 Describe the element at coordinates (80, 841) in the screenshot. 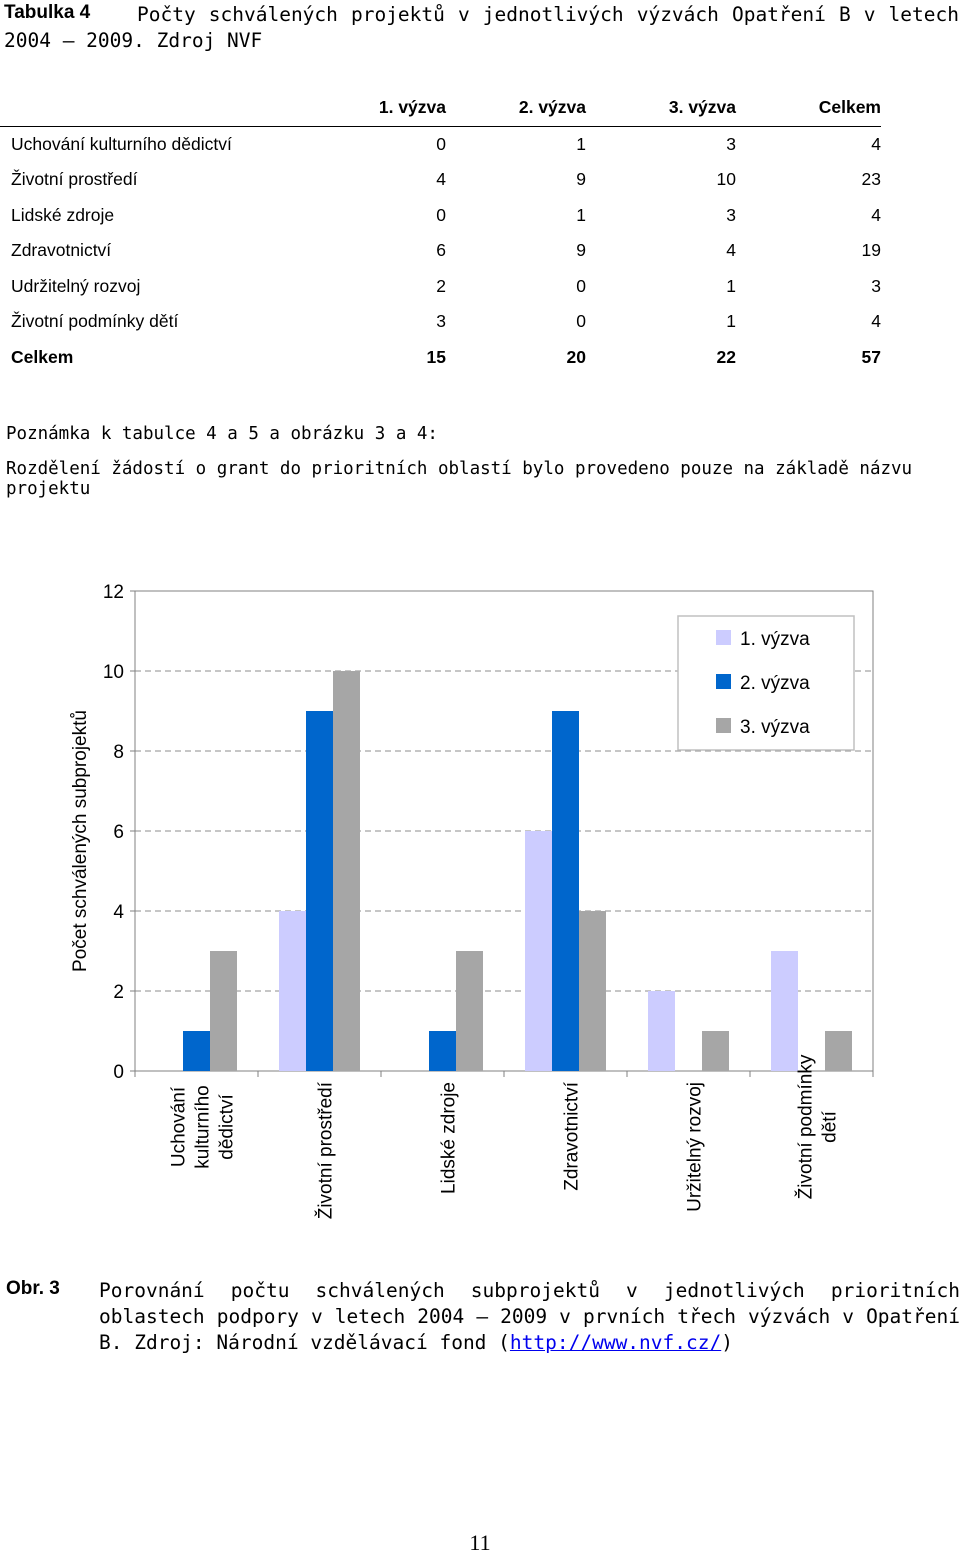

I see `y-axis-label: Počet schválených subprojektů` at that location.